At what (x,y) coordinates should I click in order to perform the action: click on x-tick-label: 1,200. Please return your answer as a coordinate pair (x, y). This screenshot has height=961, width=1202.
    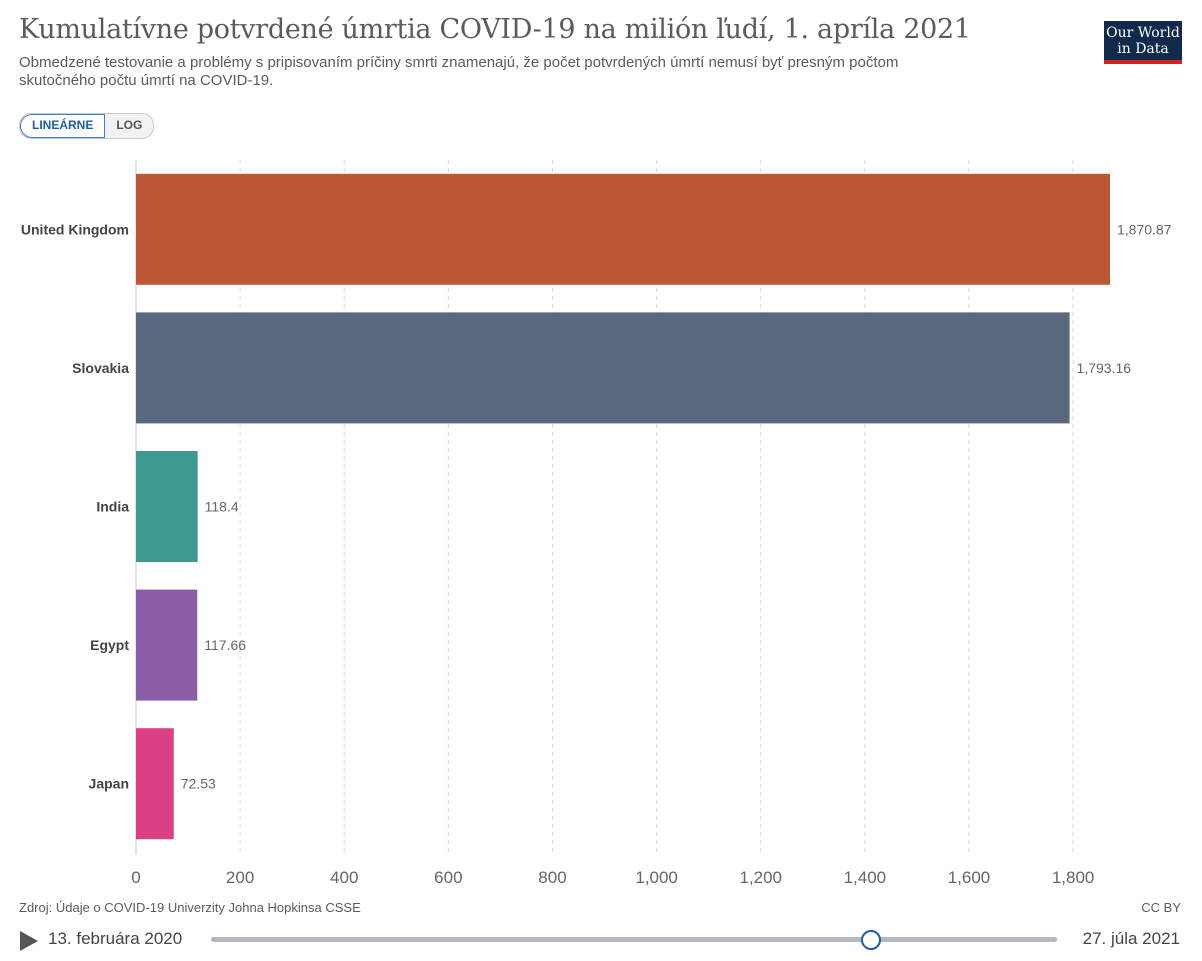
    Looking at the image, I should click on (760, 877).